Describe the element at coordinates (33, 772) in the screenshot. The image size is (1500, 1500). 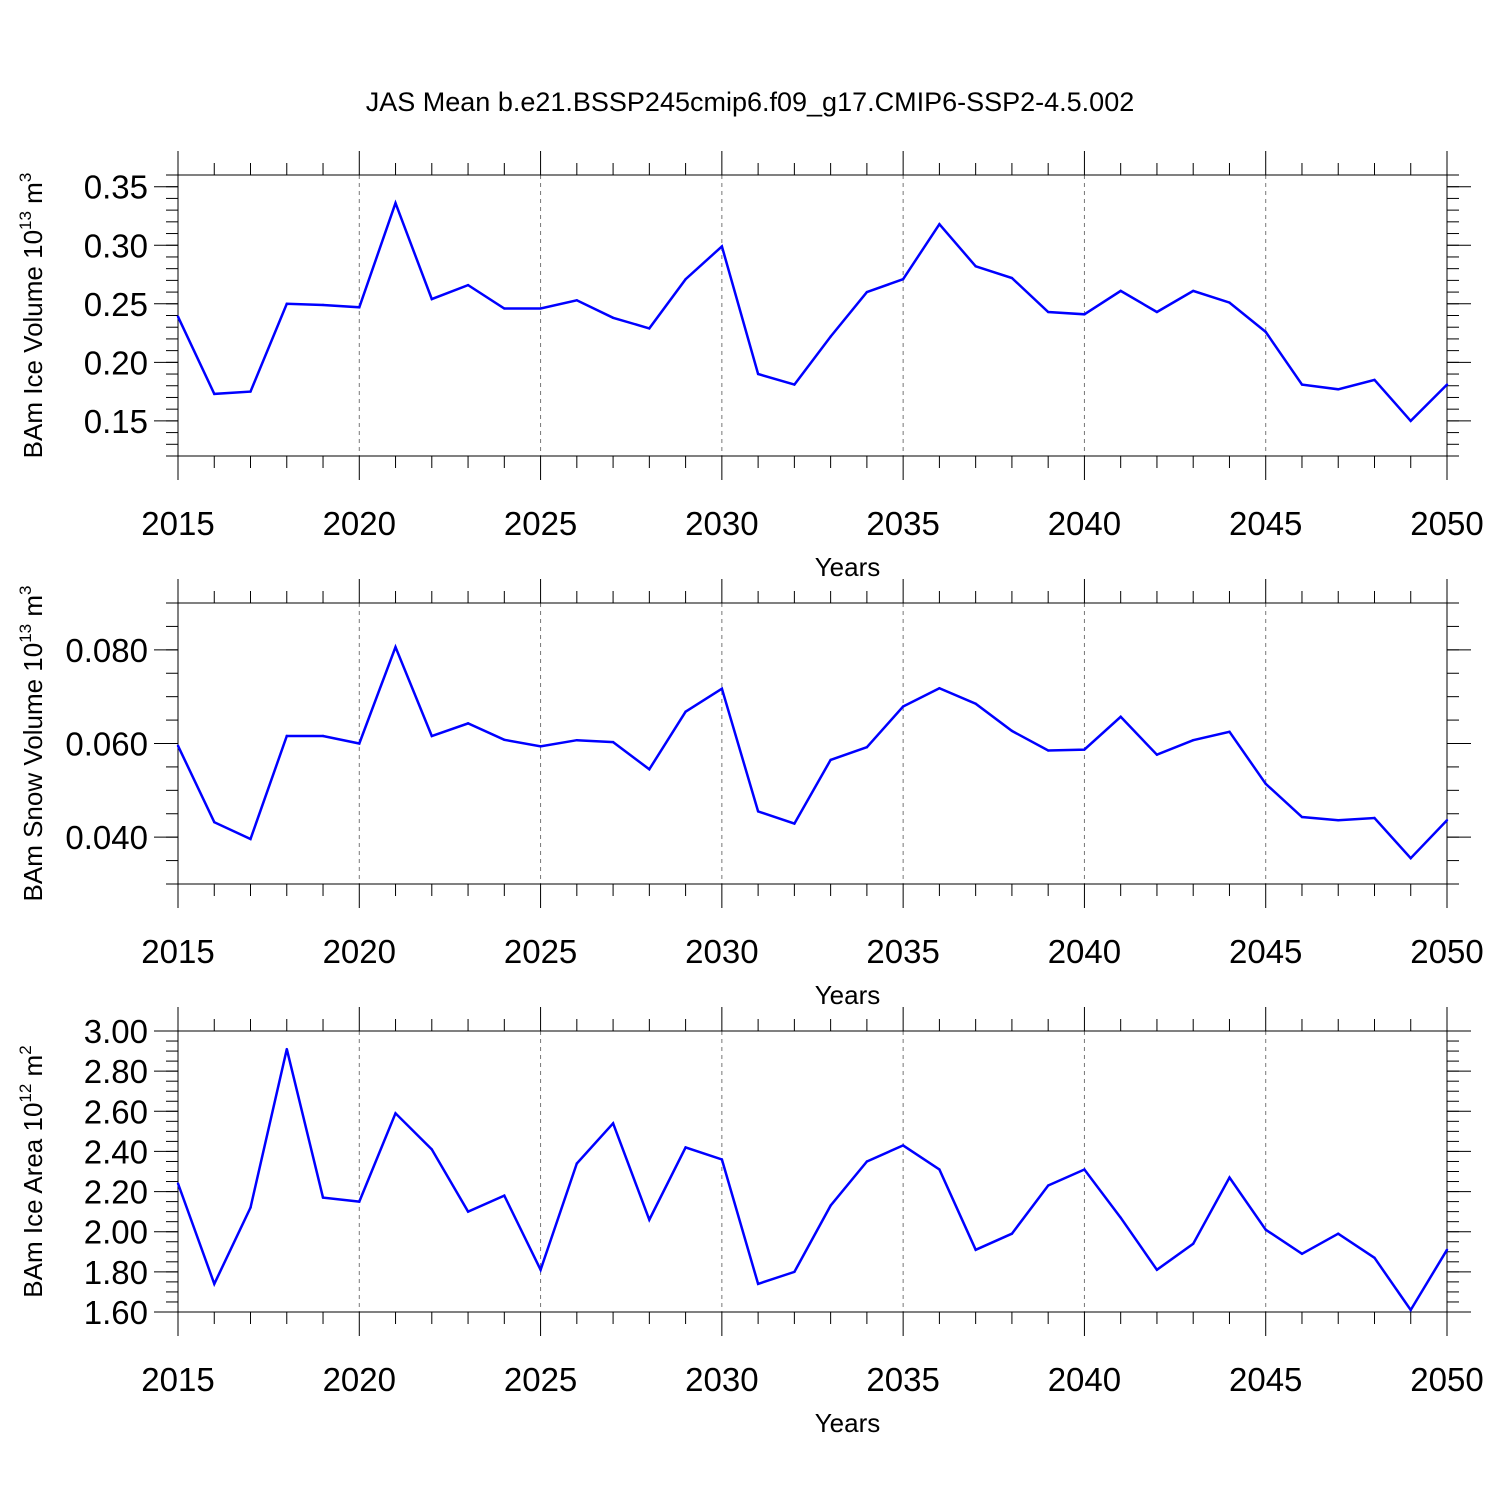
I see `y-axis-label-part: BAm Snow Volume 10` at that location.